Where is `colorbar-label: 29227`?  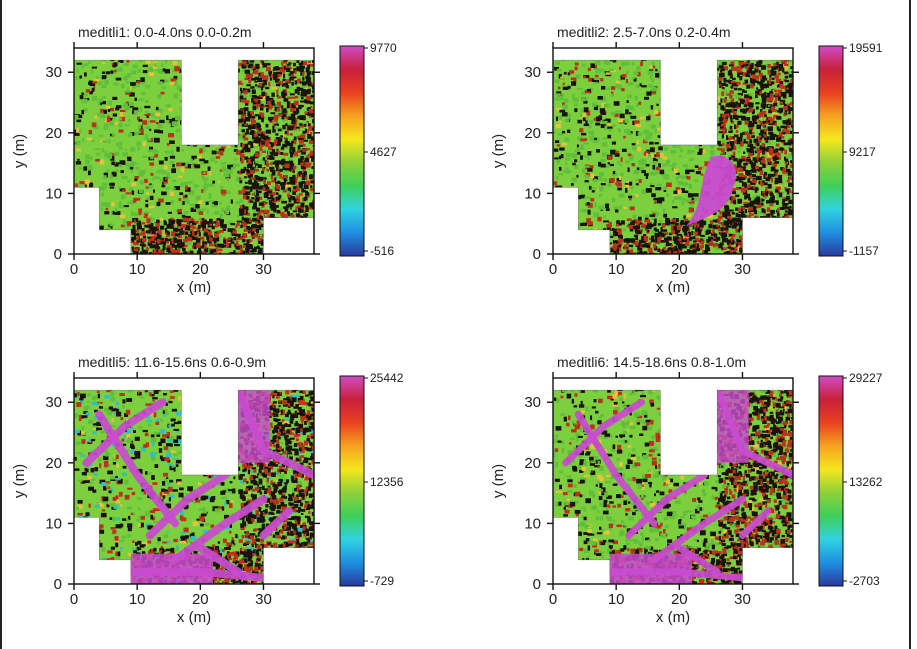 colorbar-label: 29227 is located at coordinates (866, 378).